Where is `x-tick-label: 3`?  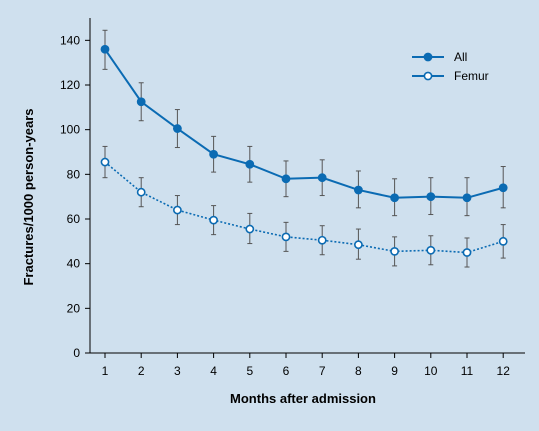 x-tick-label: 3 is located at coordinates (177, 371).